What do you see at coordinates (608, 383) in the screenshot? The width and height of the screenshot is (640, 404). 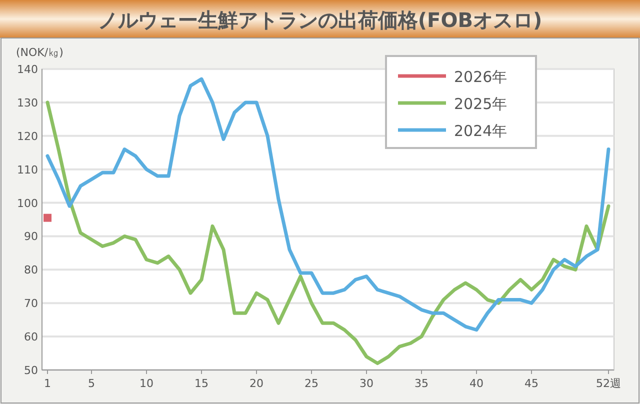 I see `x-tick-label: 52週` at bounding box center [608, 383].